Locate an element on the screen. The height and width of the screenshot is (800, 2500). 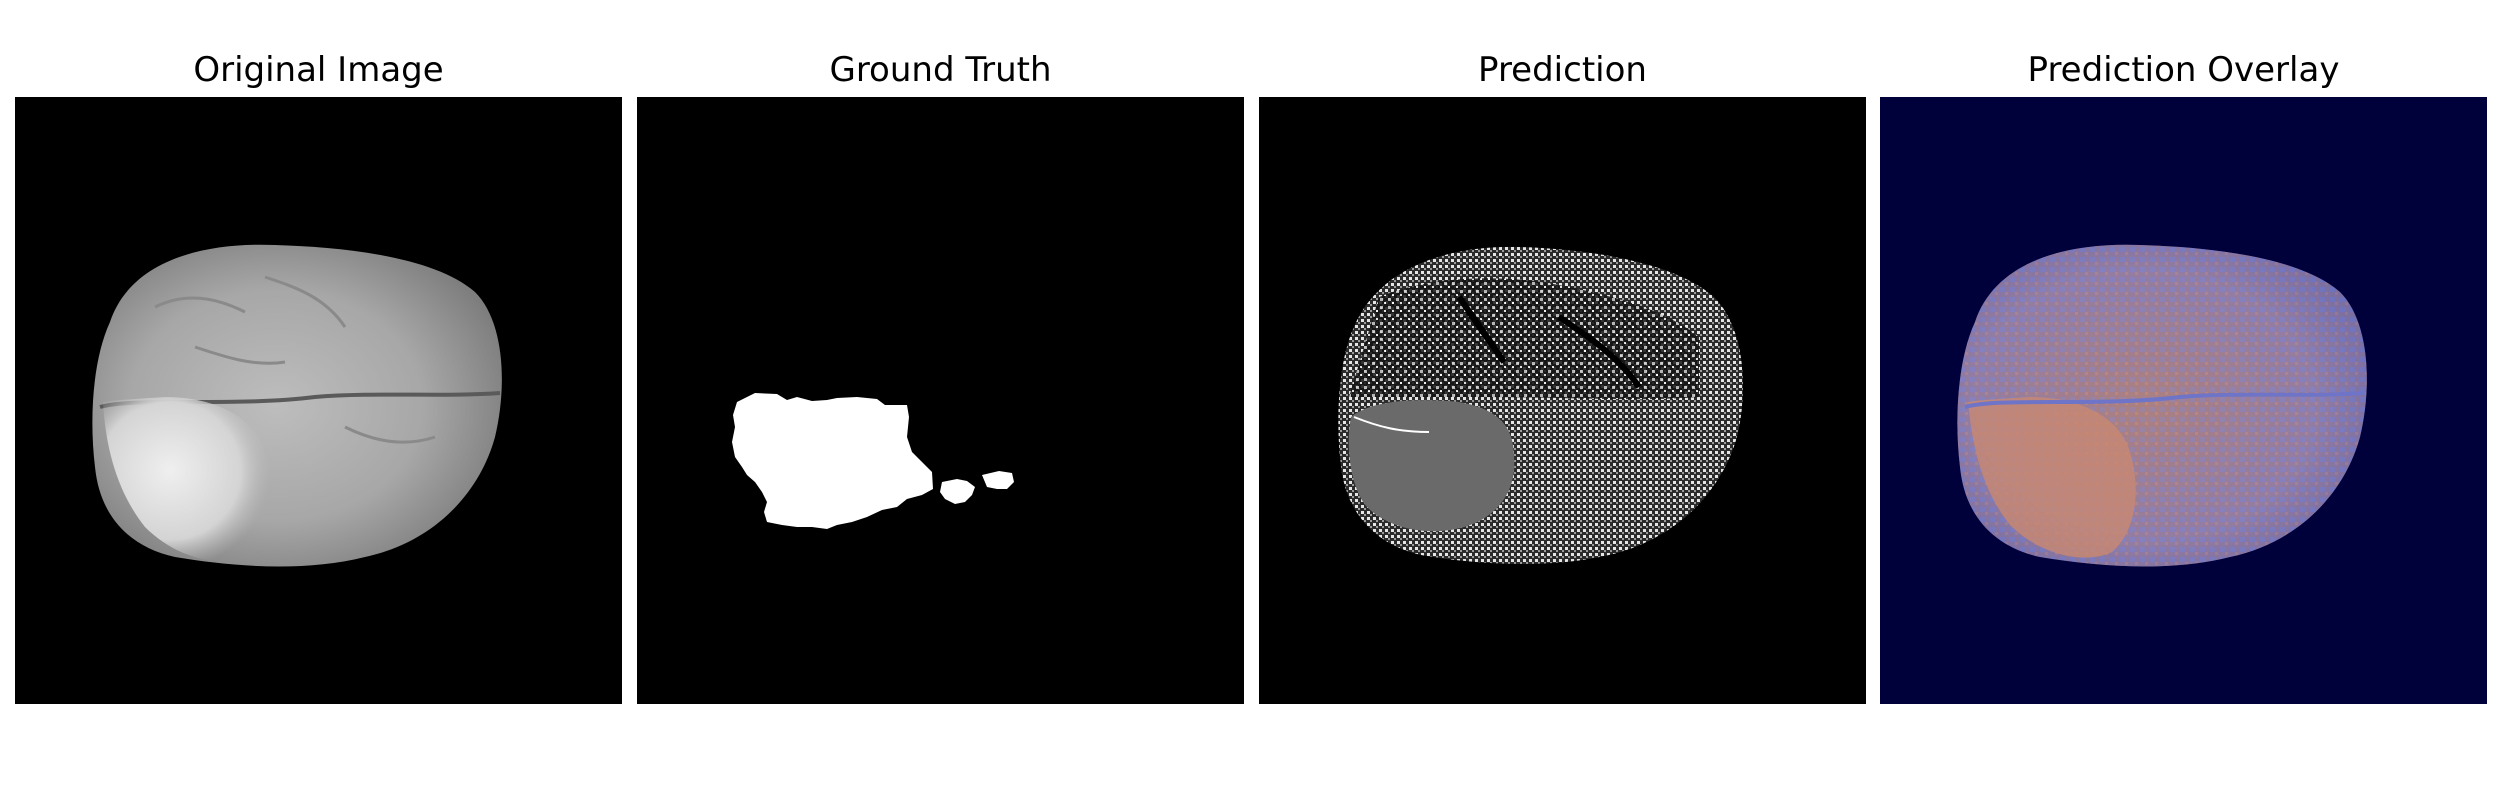
panel-title-prediction-overlay: Prediction Overlay is located at coordinates (2183, 70).